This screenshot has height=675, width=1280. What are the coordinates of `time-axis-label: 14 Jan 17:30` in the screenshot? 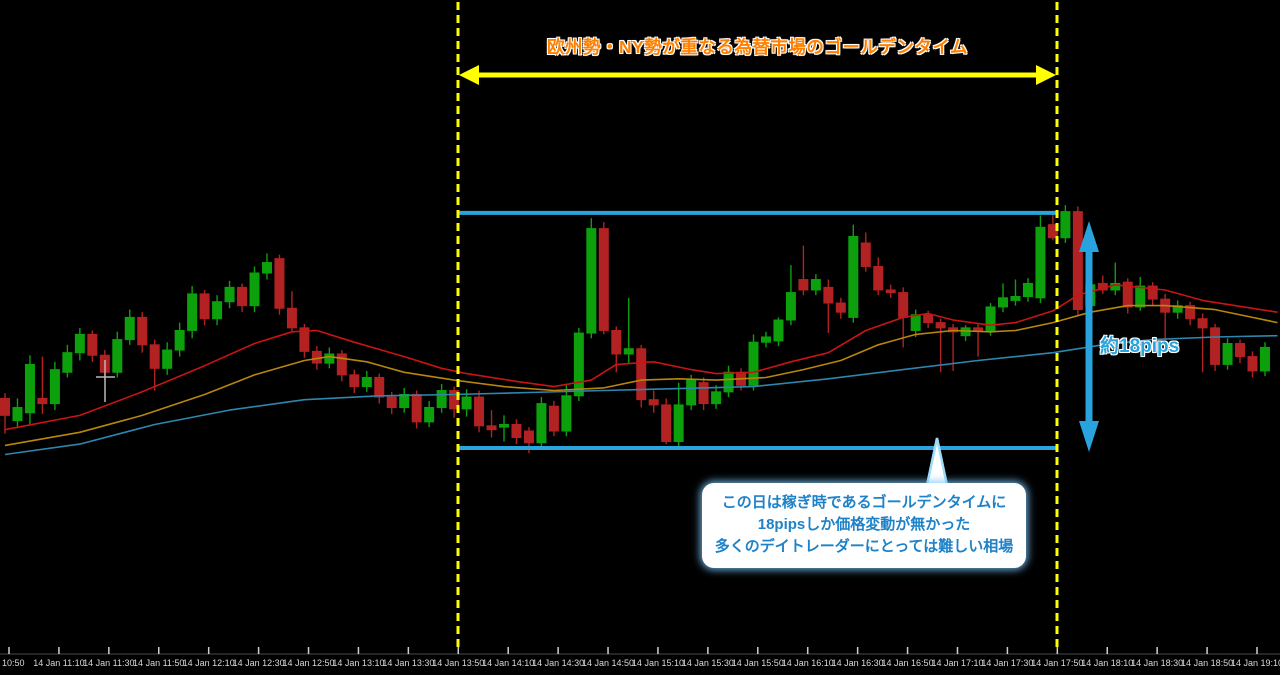 It's located at (1007, 663).